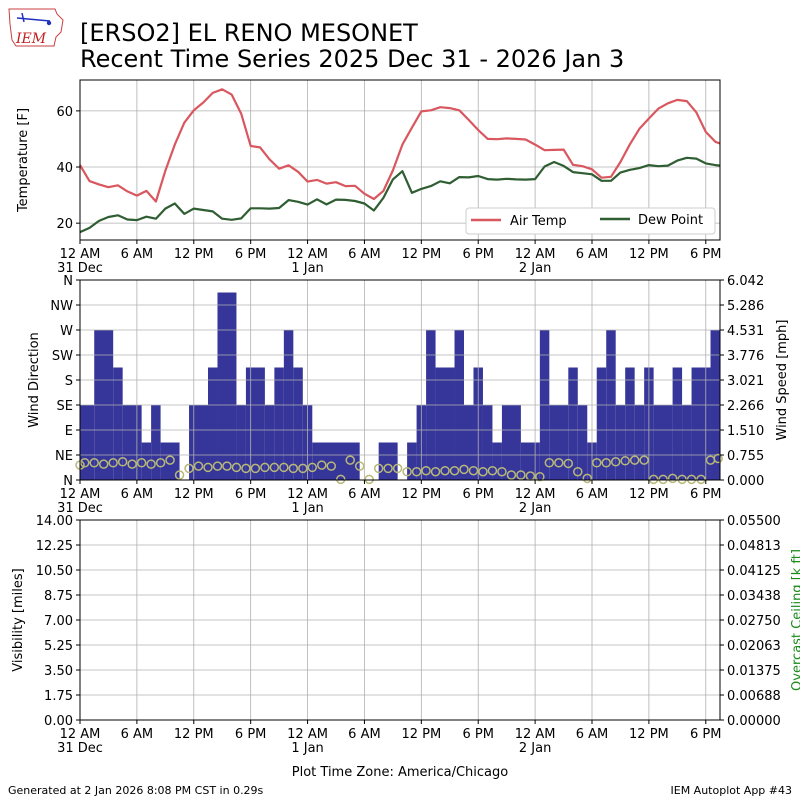 This screenshot has width=800, height=804. I want to click on visibility-tick-label: 10.50, so click(54, 571).